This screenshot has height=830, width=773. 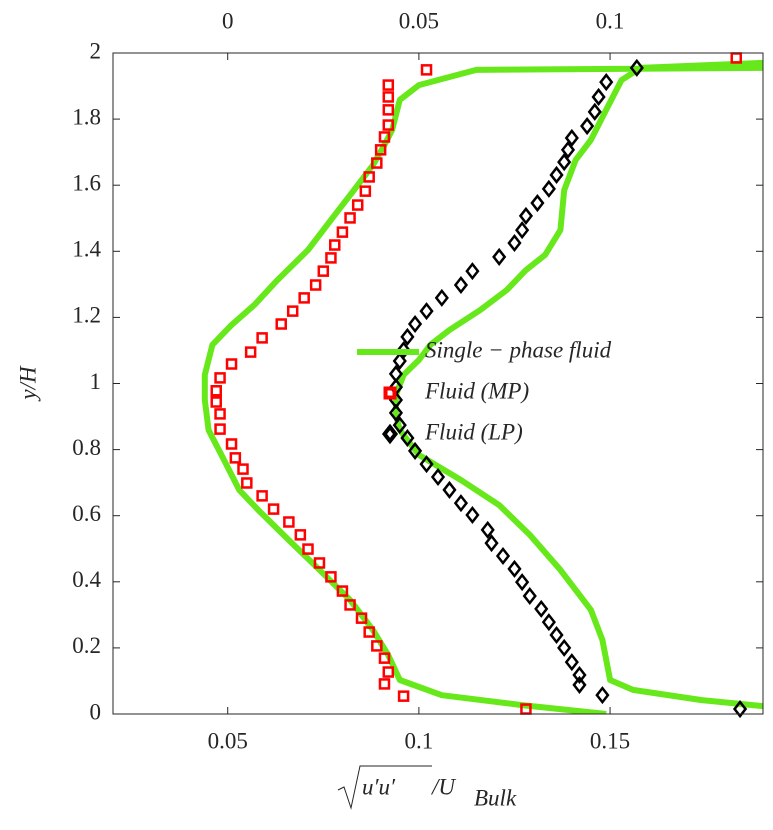 I want to click on y-tick-label: 0.2, so click(x=86, y=645).